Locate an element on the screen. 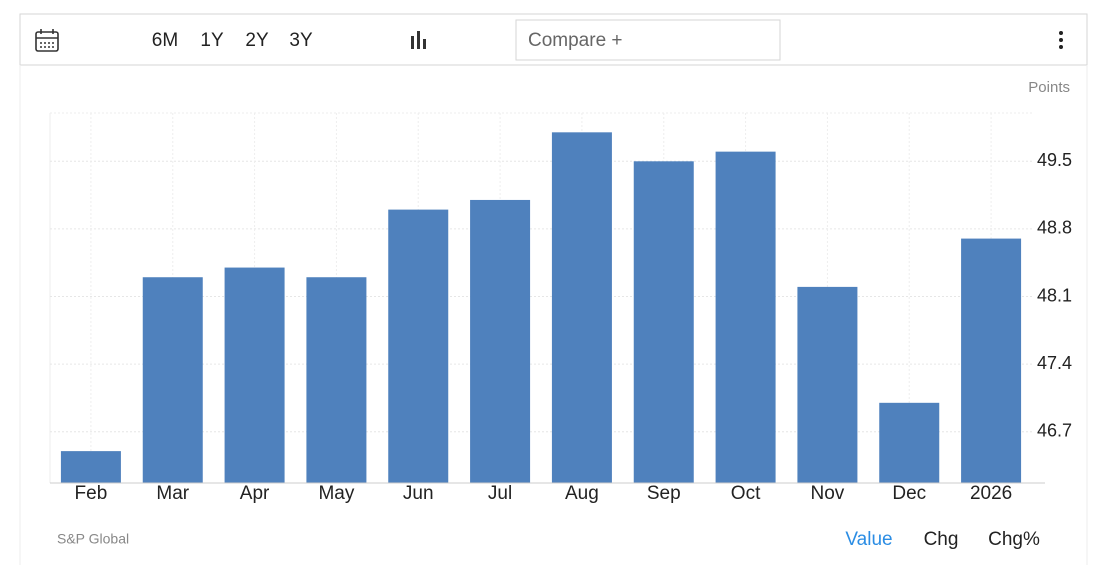 The height and width of the screenshot is (565, 1106). compare-input: Compare + is located at coordinates (575, 40).